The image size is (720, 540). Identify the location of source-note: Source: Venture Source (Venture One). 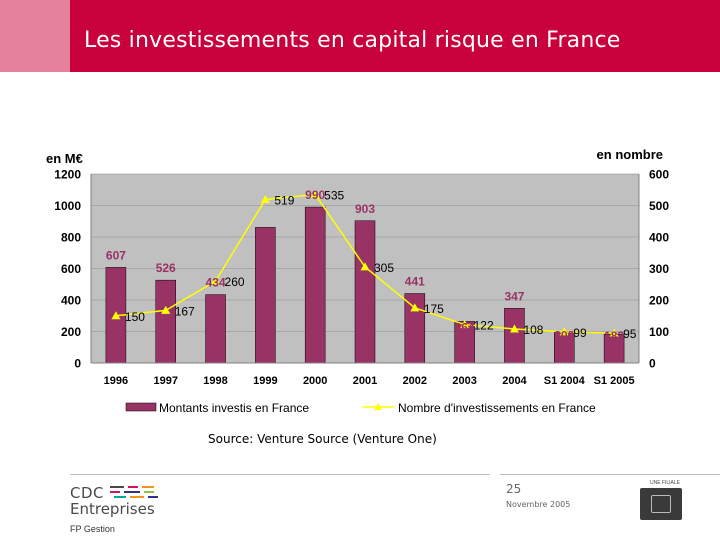
(322, 439).